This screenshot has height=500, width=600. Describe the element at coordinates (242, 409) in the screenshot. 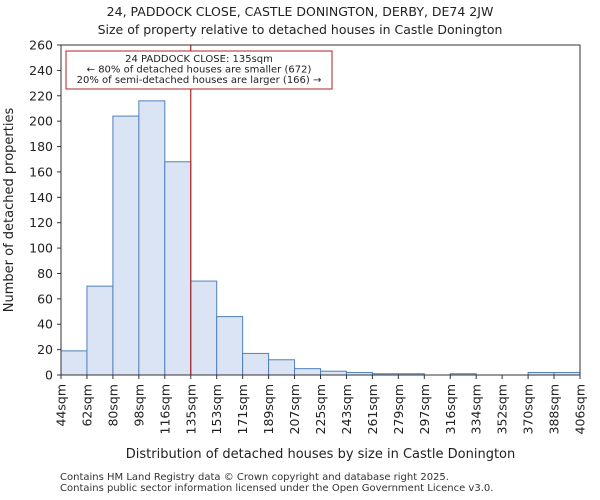

I see `x-tick-label: 171sqm` at that location.